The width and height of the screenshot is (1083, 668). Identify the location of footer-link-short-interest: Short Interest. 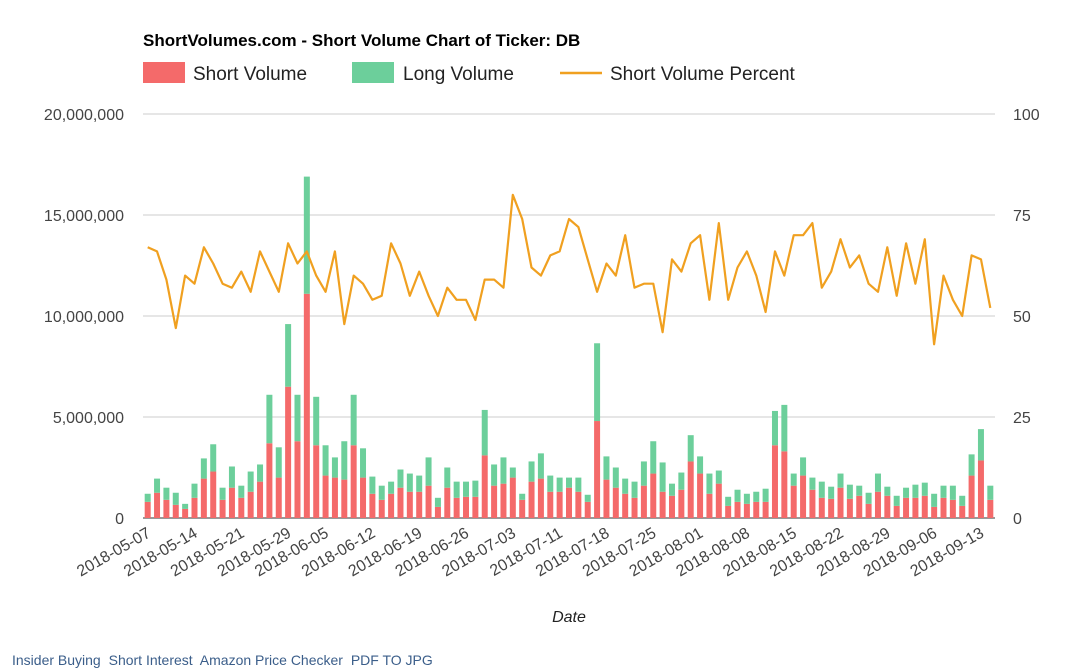
(150, 660).